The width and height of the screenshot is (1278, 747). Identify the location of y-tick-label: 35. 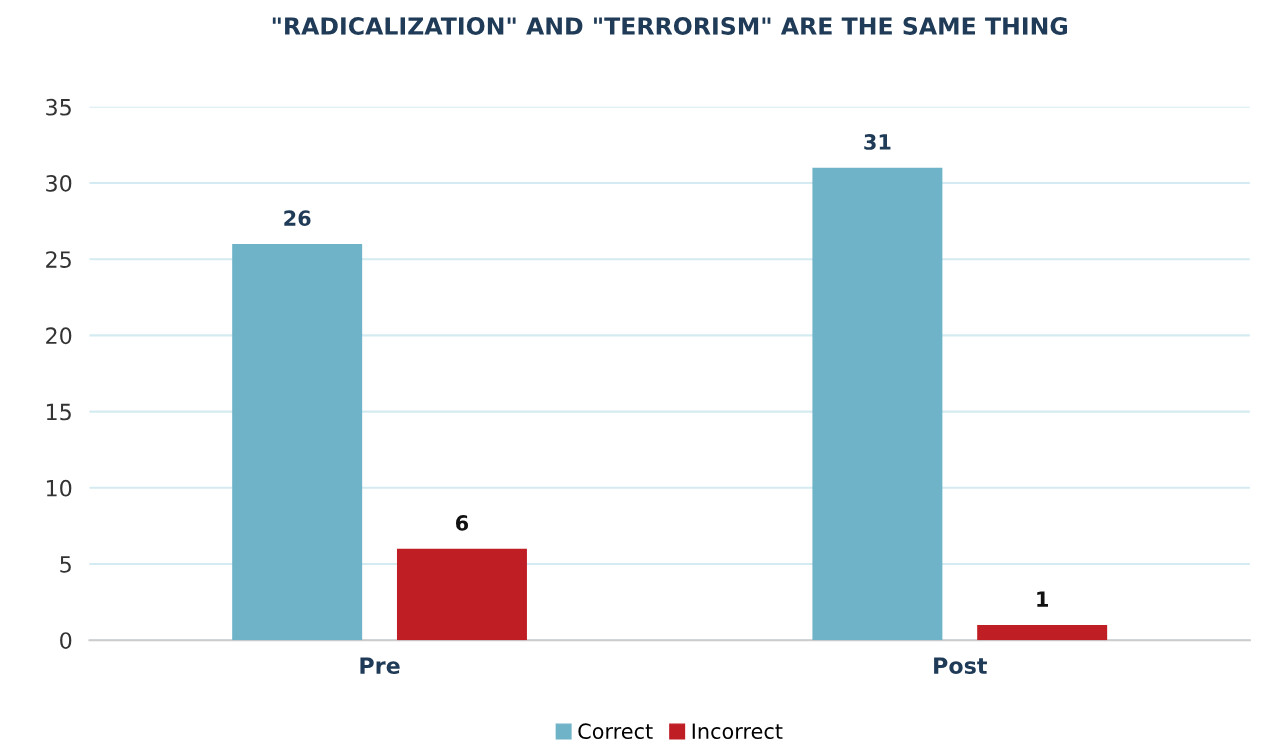
(58, 107).